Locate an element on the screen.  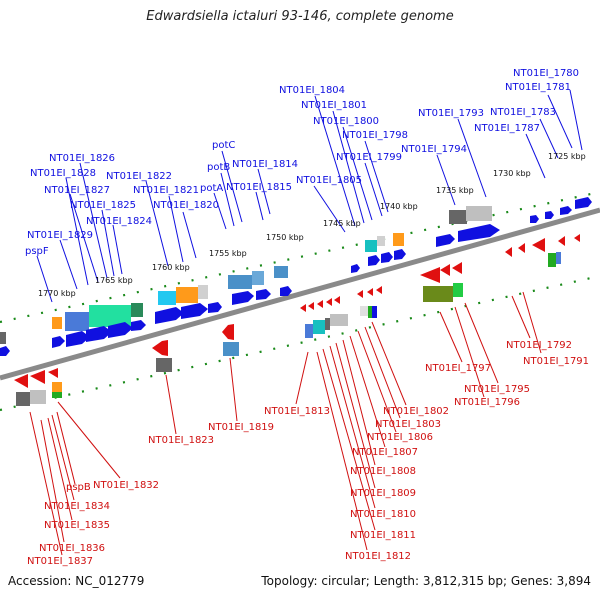
gene-label: NT01EI_1824 is located at coordinates (119, 221).